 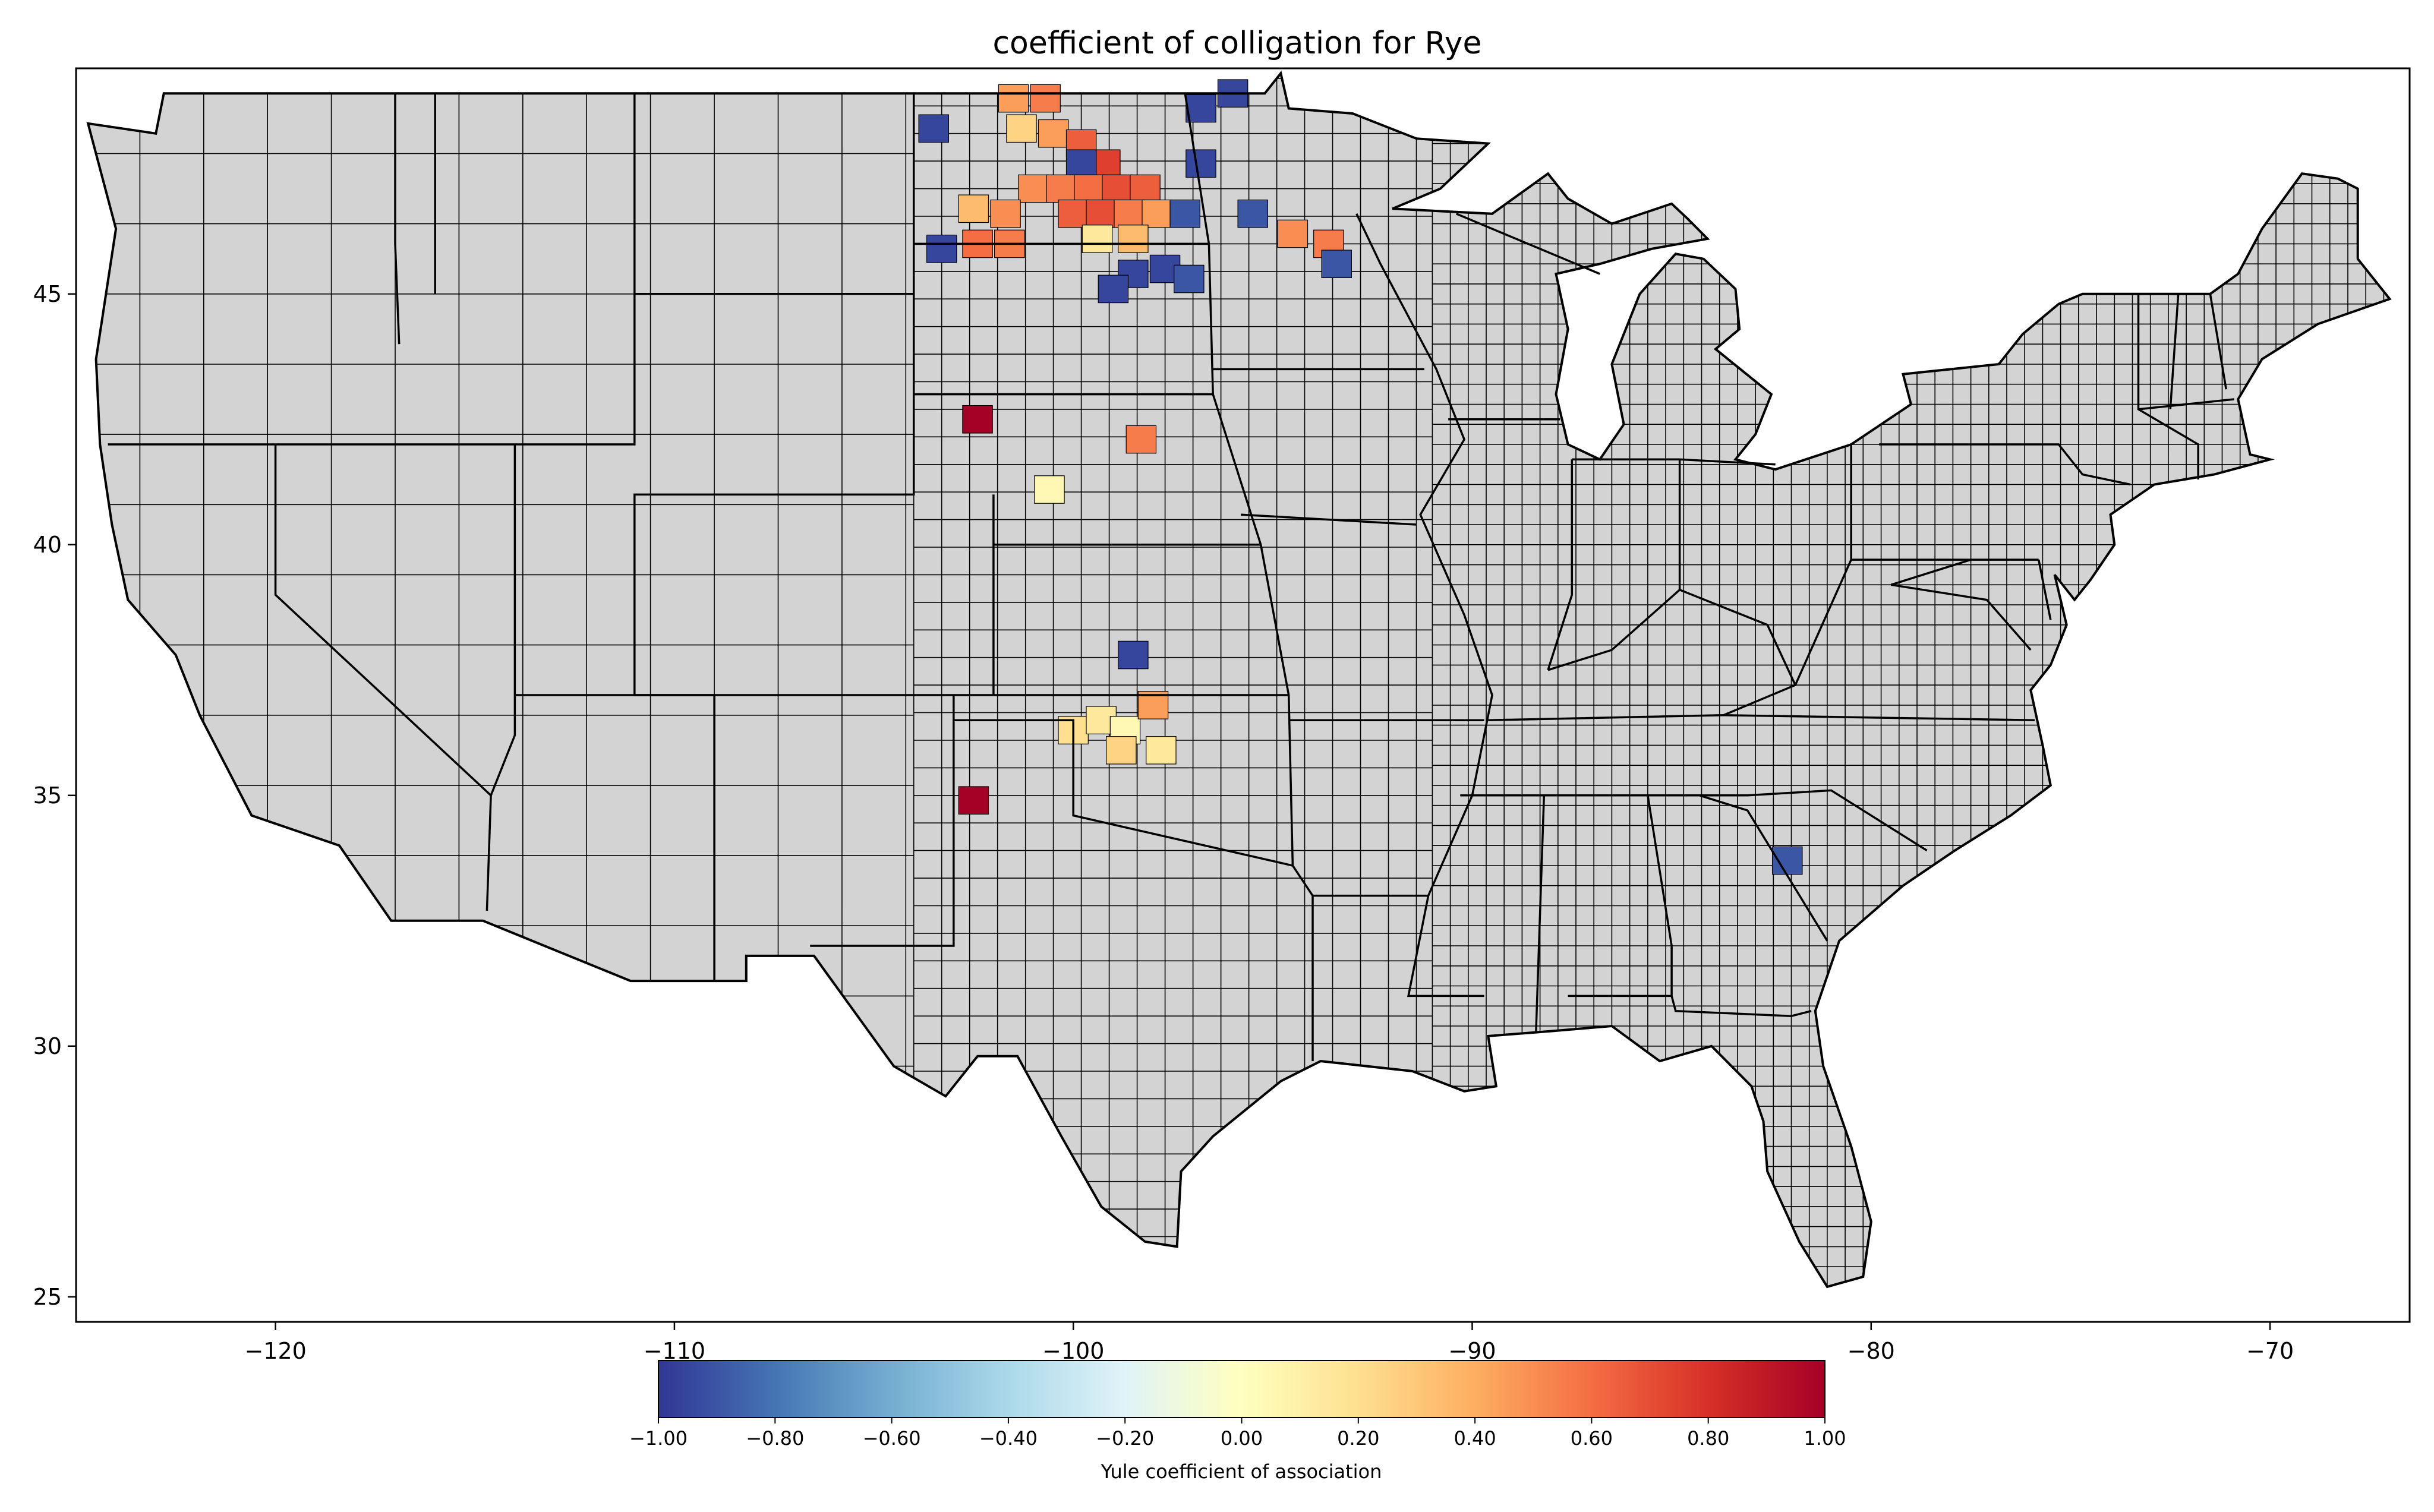 What do you see at coordinates (1825, 1438) in the screenshot?
I see `colorbar-tick-label: 1.00` at bounding box center [1825, 1438].